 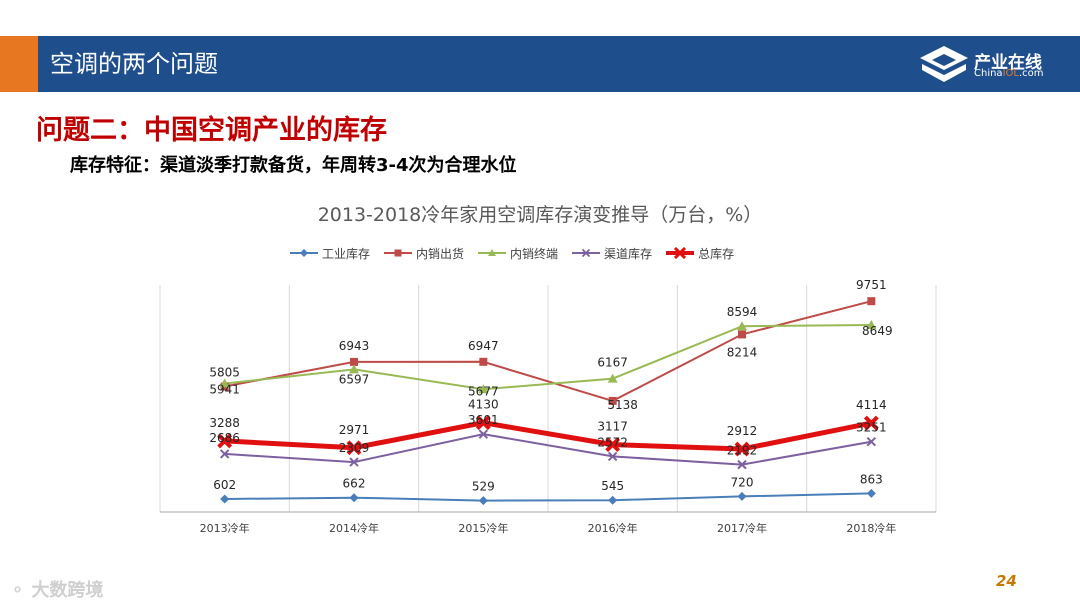 I want to click on header-accent-block, so click(x=19, y=64).